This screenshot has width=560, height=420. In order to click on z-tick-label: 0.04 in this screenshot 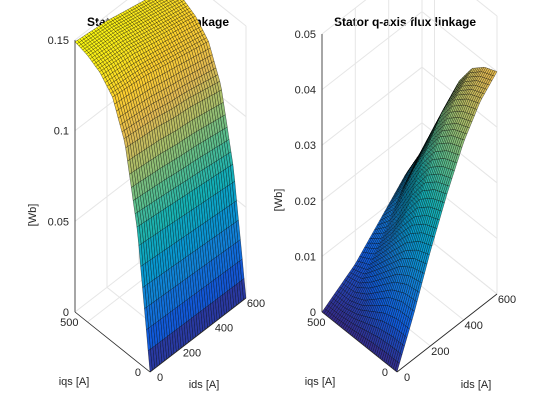, I will do `click(305, 91)`.